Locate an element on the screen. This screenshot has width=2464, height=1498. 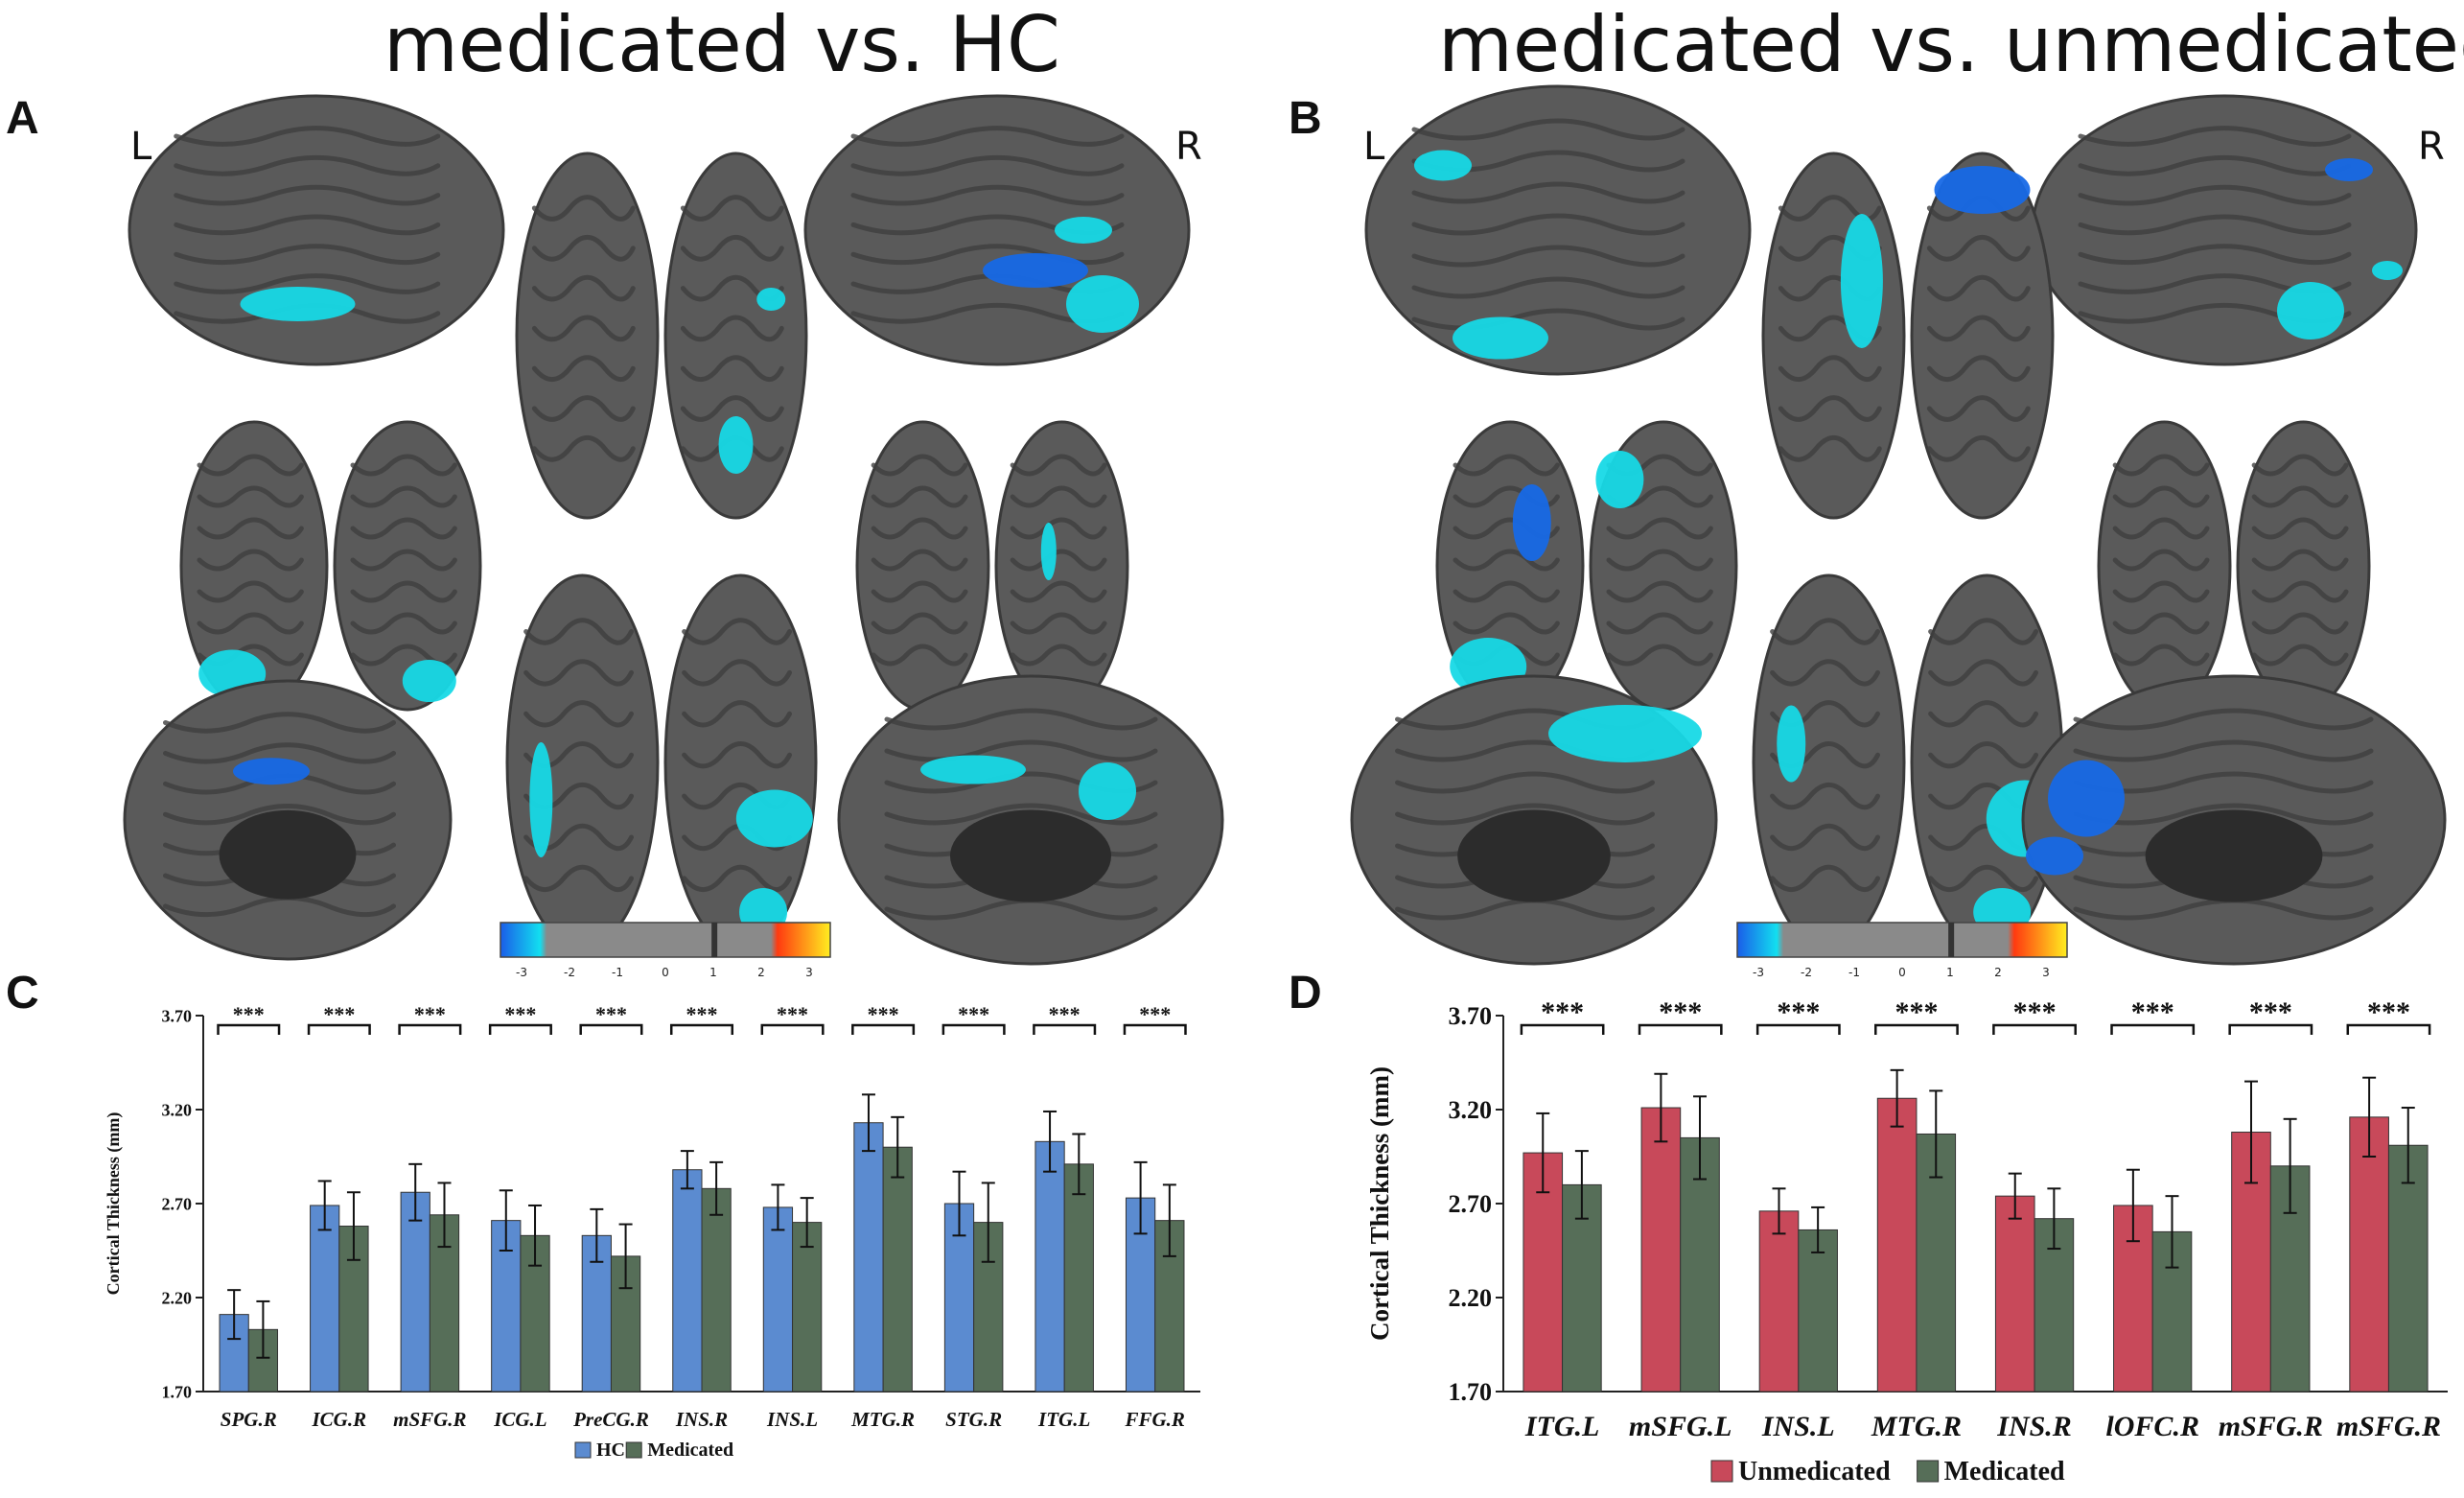
panel-label-c: C is located at coordinates (23, 993).